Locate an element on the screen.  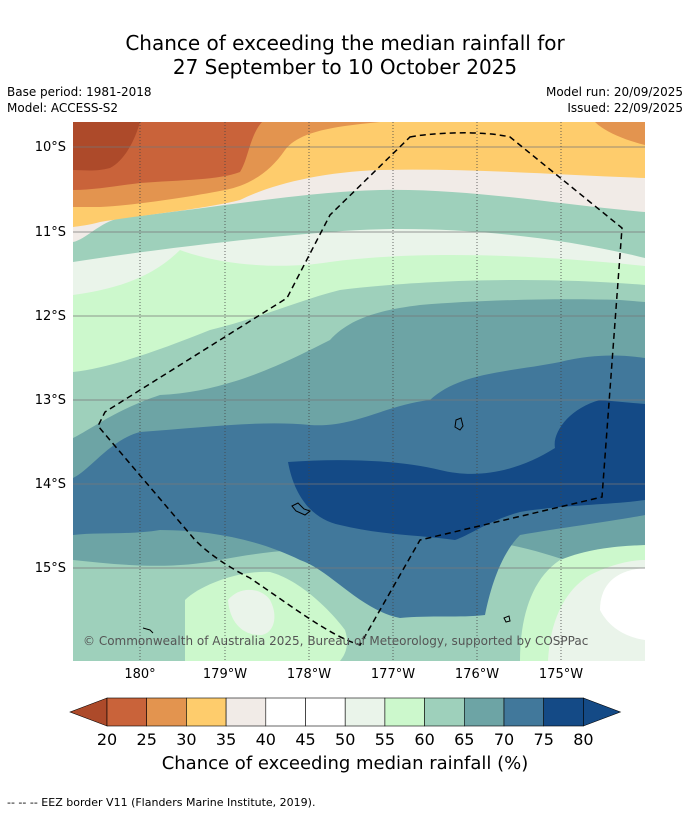
colorbar-tick-label: 20 is located at coordinates (107, 739).